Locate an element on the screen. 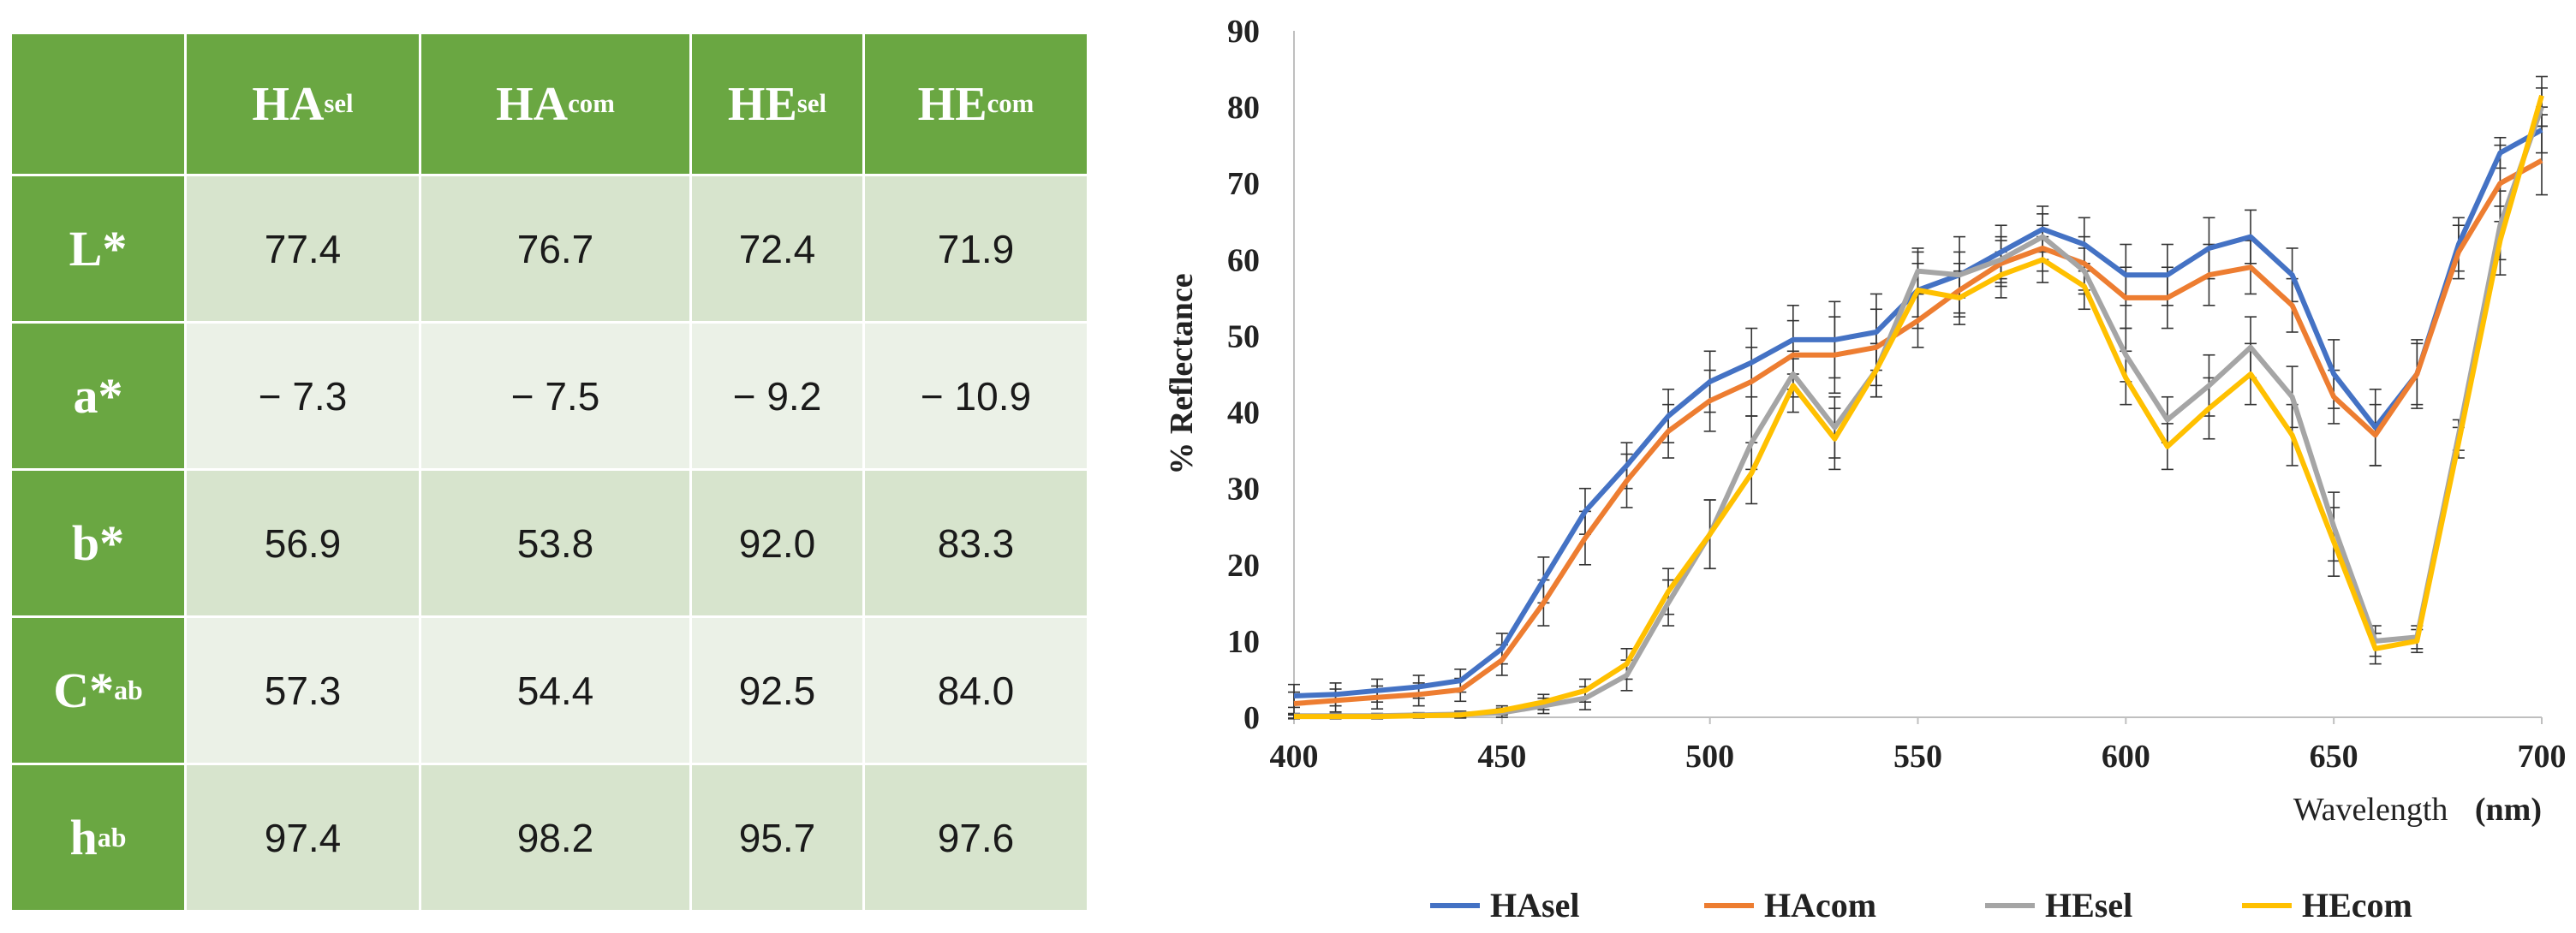  table-cell: 71.9 is located at coordinates (977, 250).